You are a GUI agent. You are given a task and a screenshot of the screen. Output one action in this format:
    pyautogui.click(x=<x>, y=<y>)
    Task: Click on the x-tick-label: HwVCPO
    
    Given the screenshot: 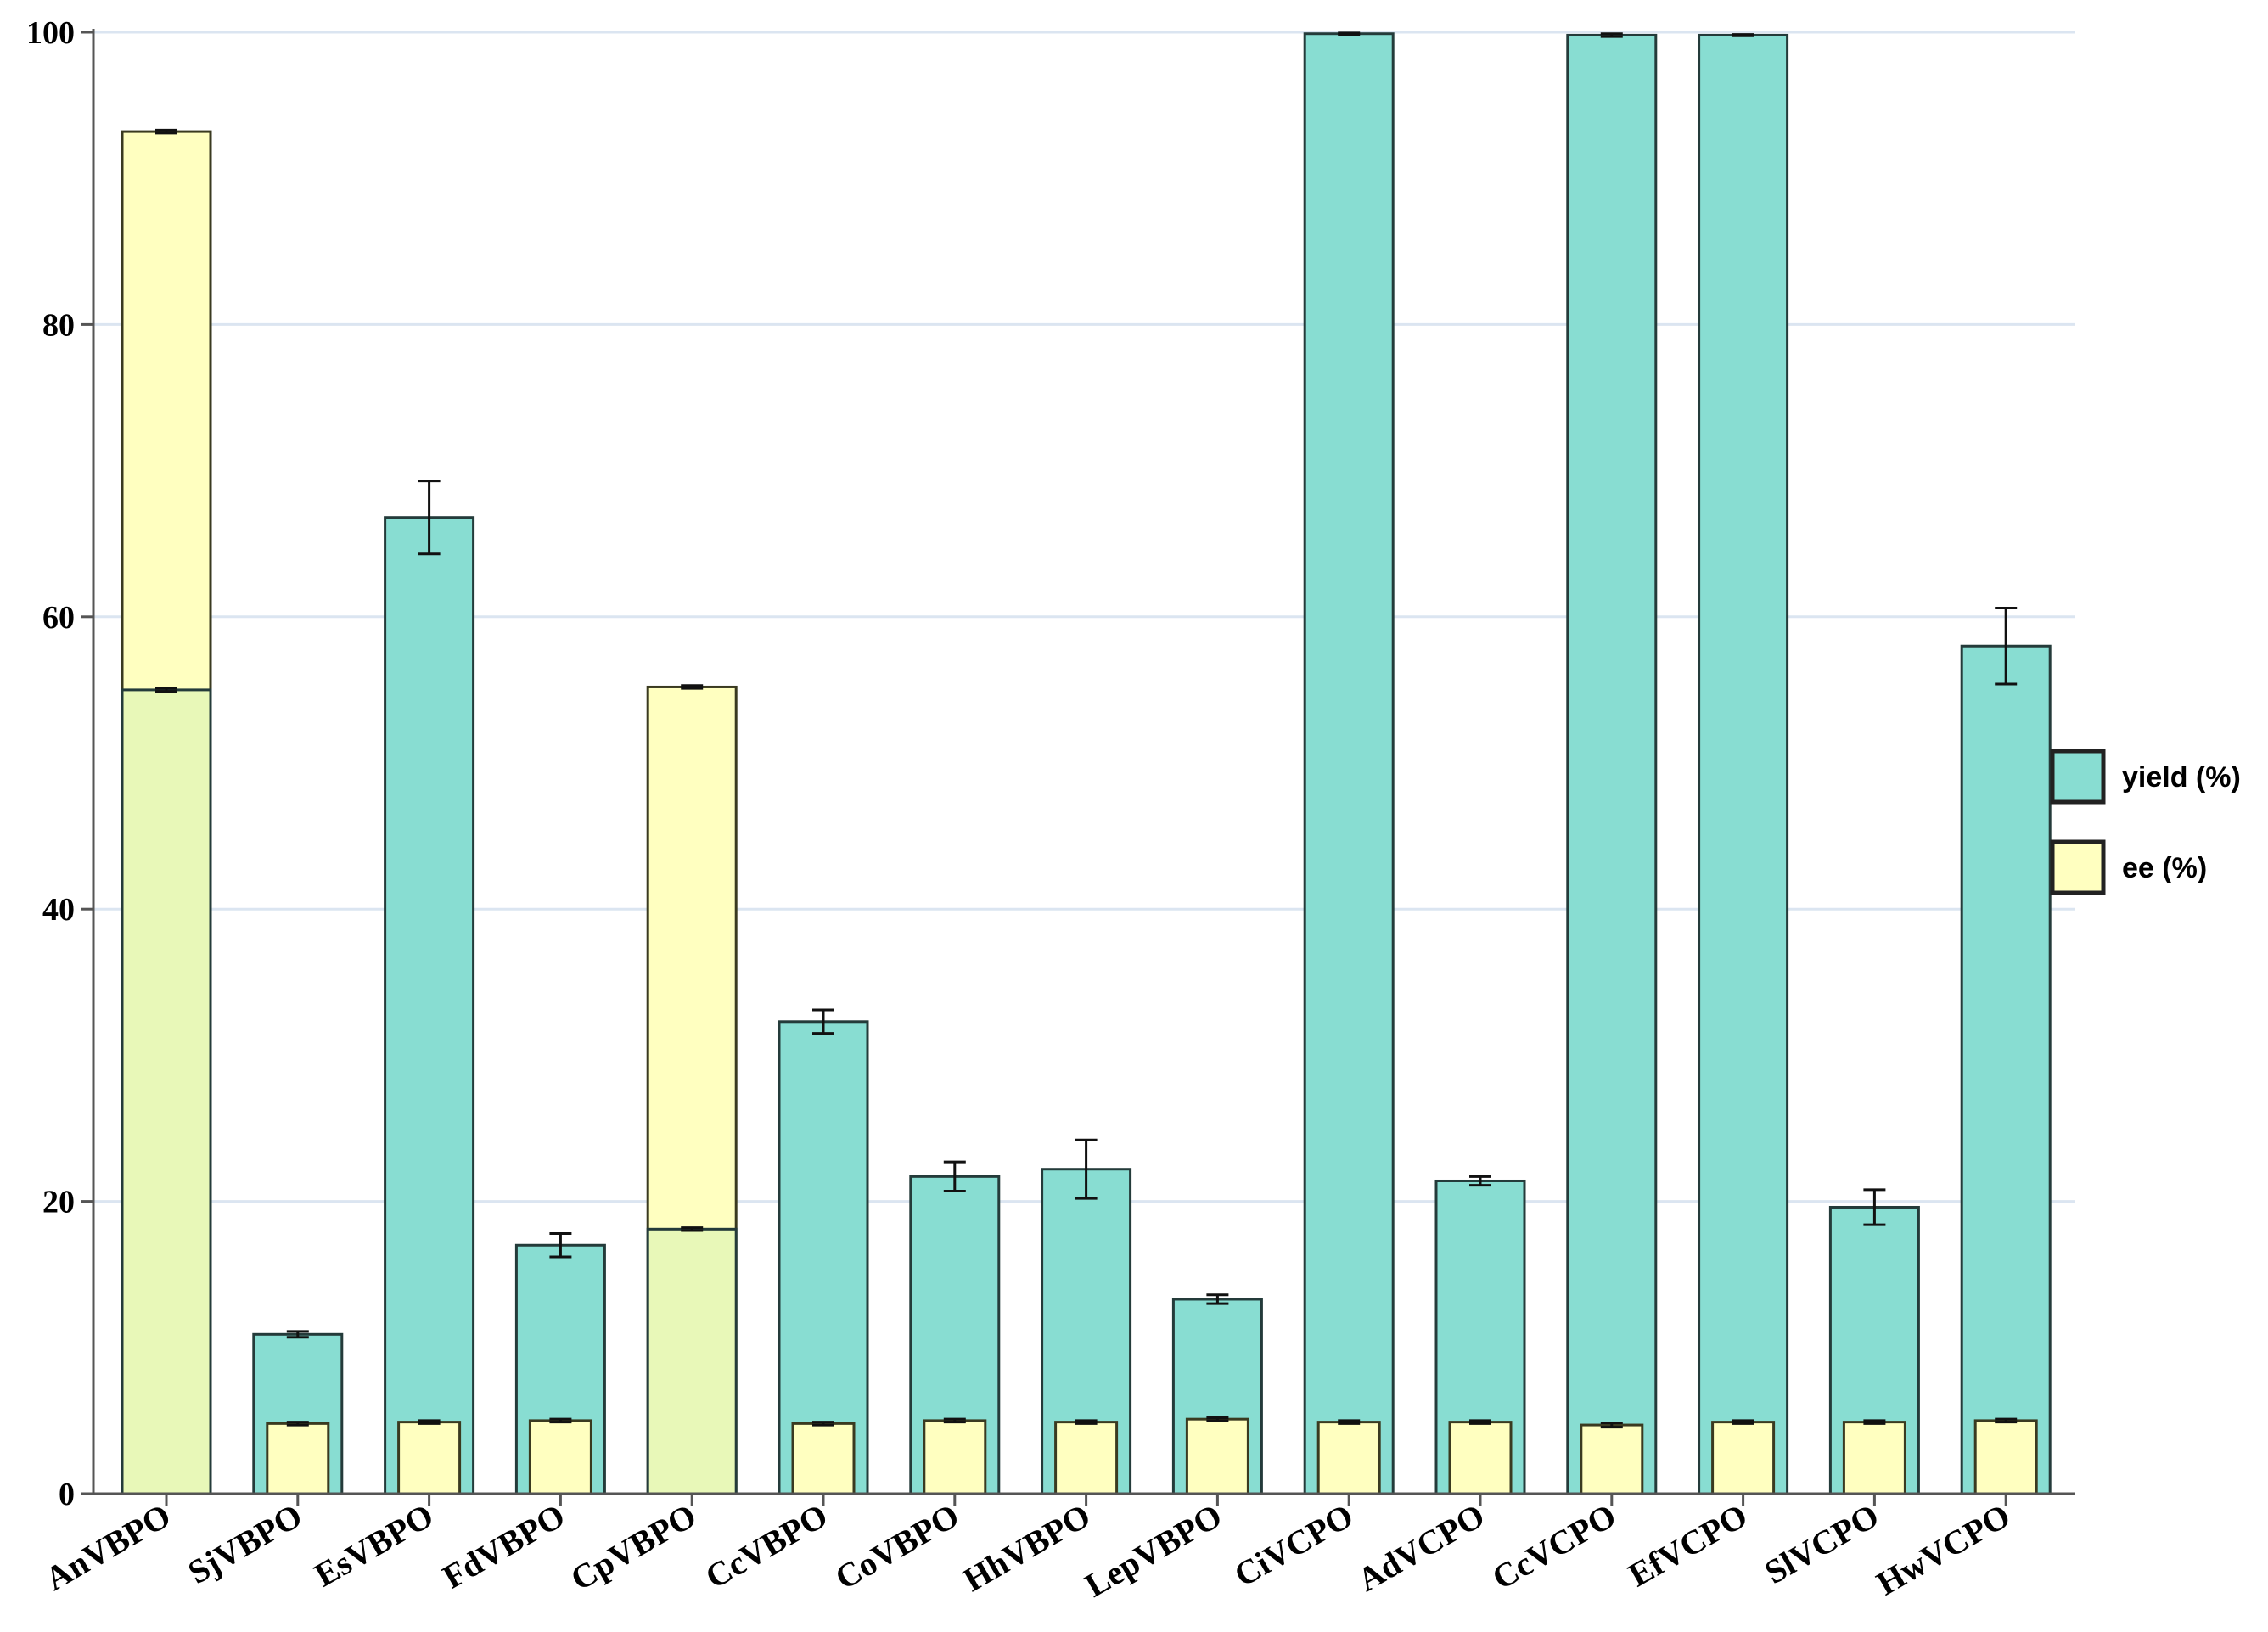 What is the action you would take?
    pyautogui.click(x=1943, y=1549)
    